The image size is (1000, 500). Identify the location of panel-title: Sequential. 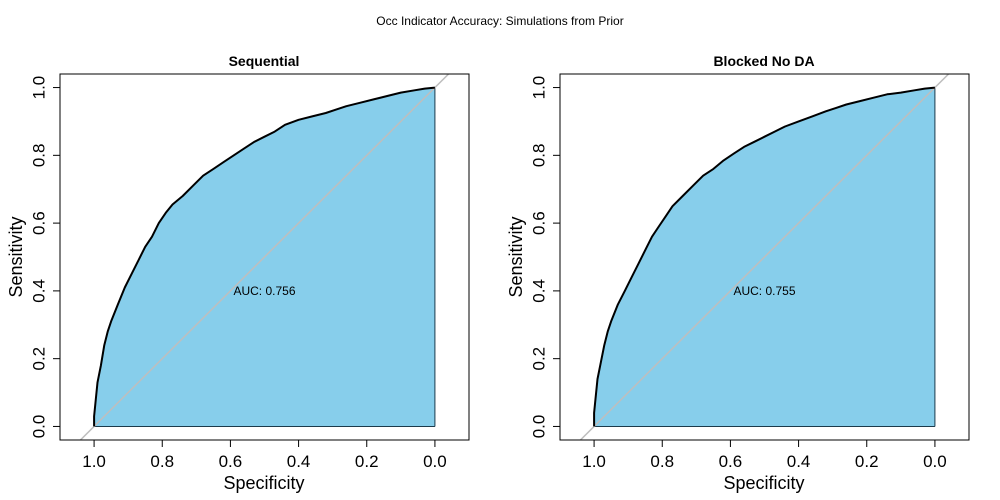
(264, 61).